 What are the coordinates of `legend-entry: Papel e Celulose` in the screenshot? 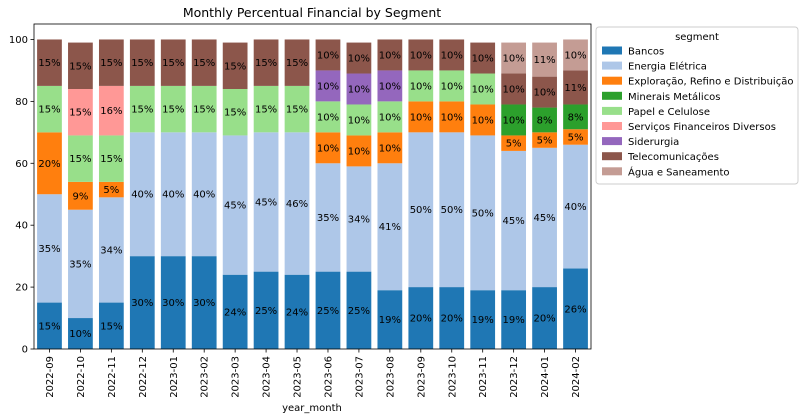 It's located at (669, 112).